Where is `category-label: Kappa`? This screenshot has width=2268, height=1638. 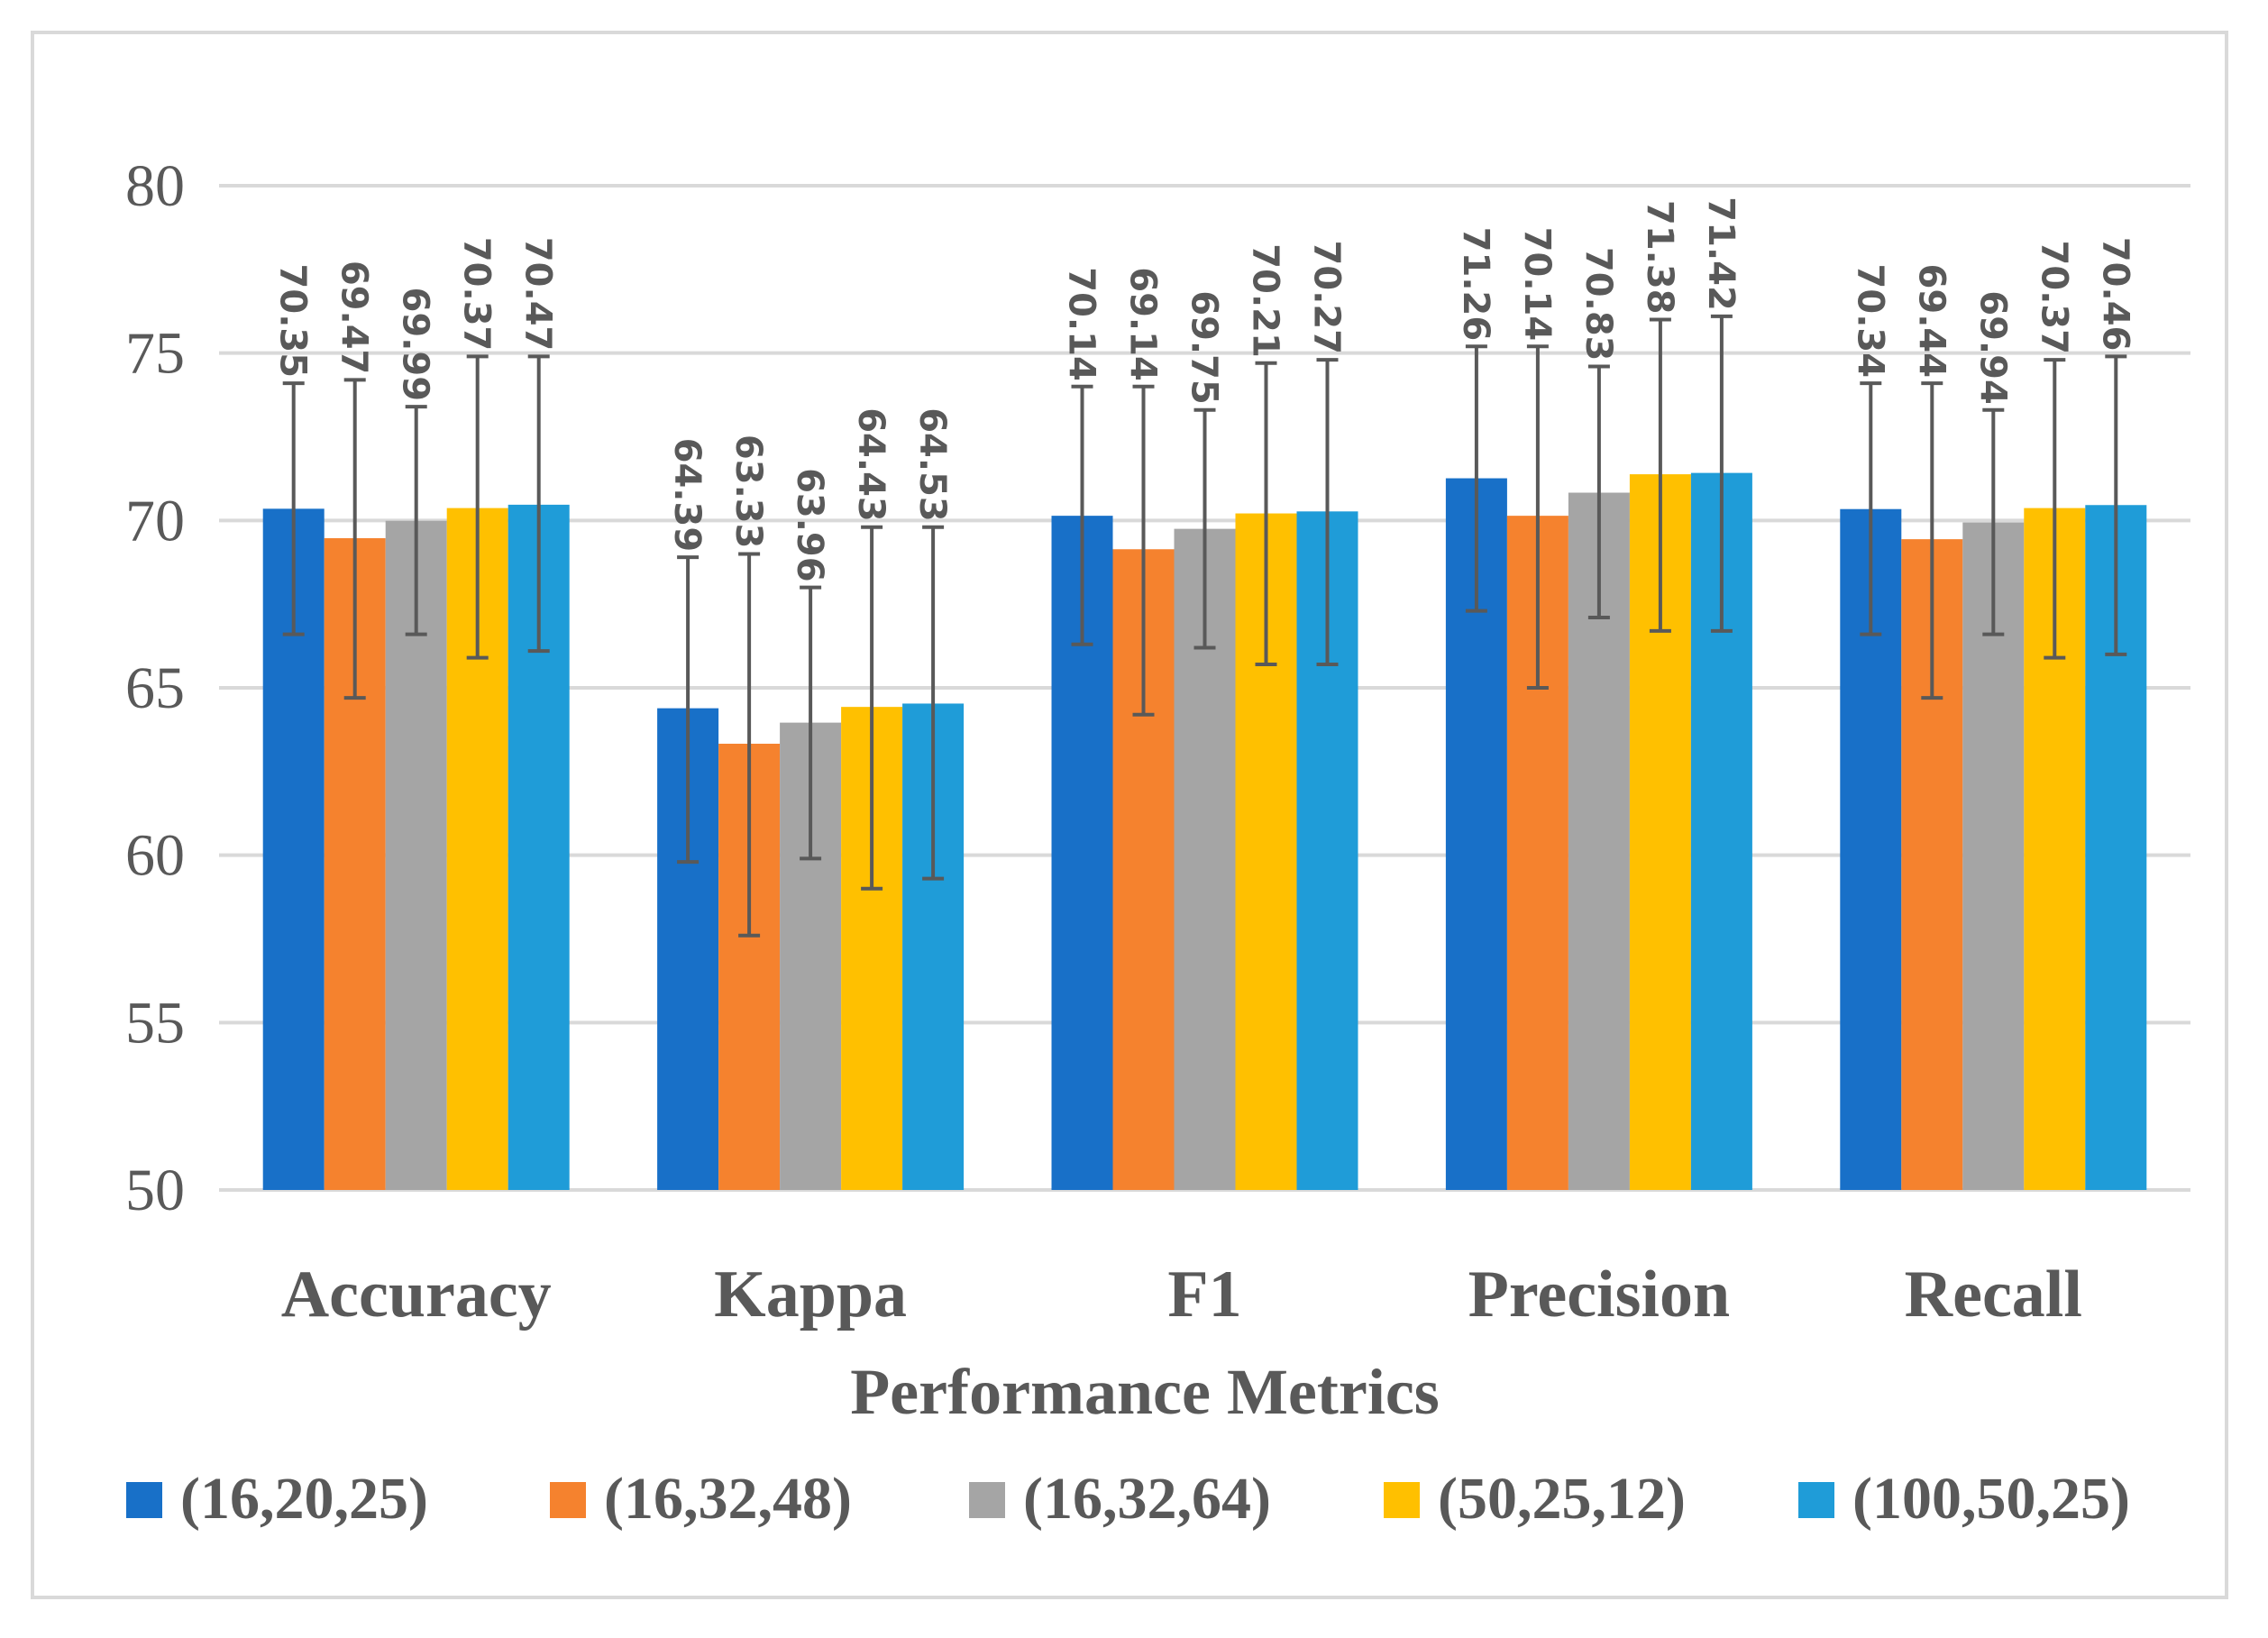
category-label: Kappa is located at coordinates (811, 1294).